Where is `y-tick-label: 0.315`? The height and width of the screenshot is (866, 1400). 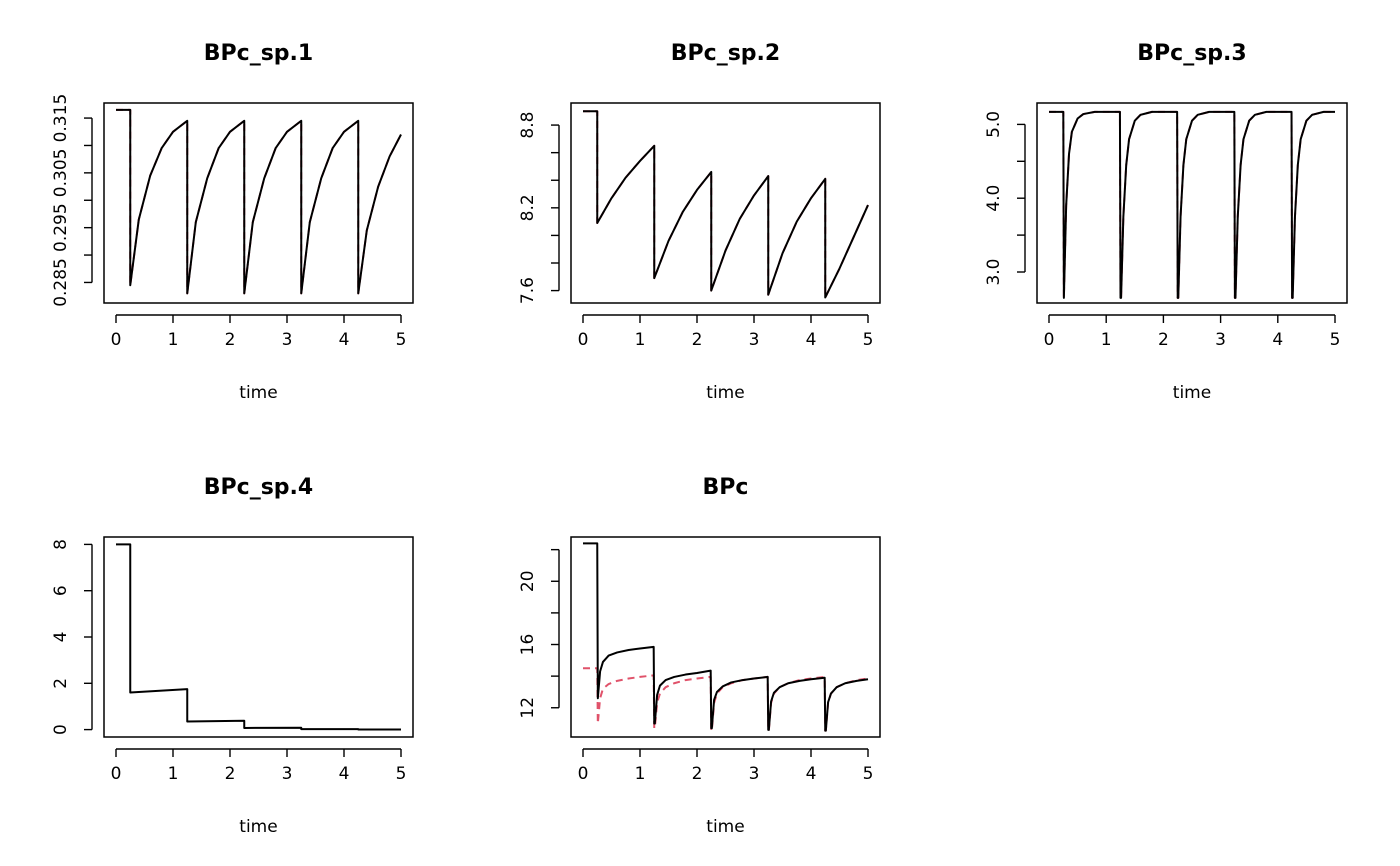 y-tick-label: 0.315 is located at coordinates (61, 118).